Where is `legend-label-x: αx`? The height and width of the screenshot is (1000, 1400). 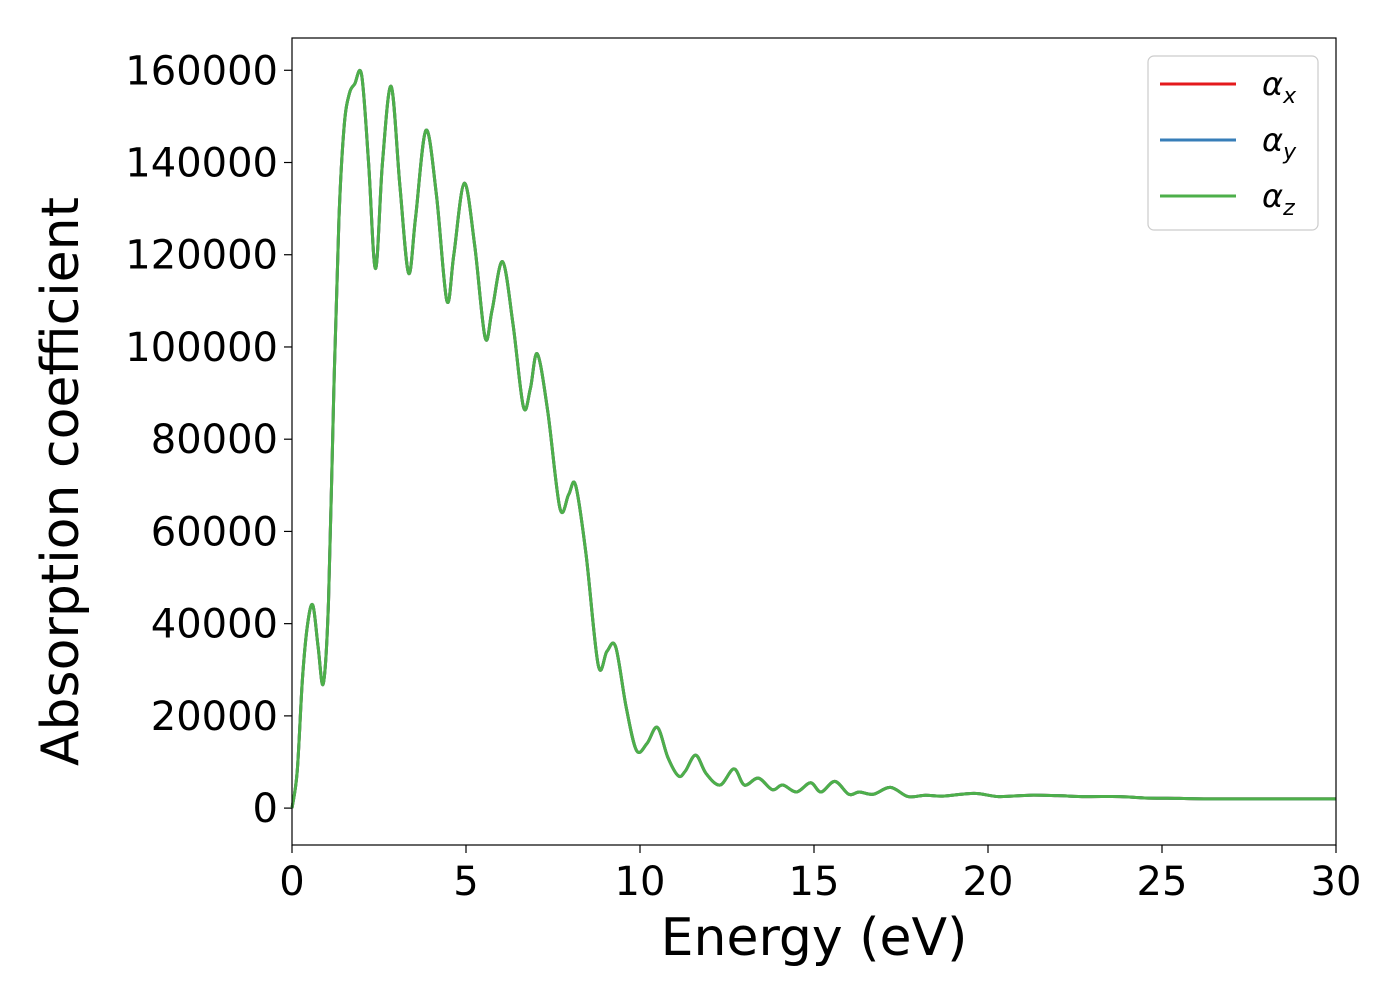 legend-label-x: αx is located at coordinates (1279, 87).